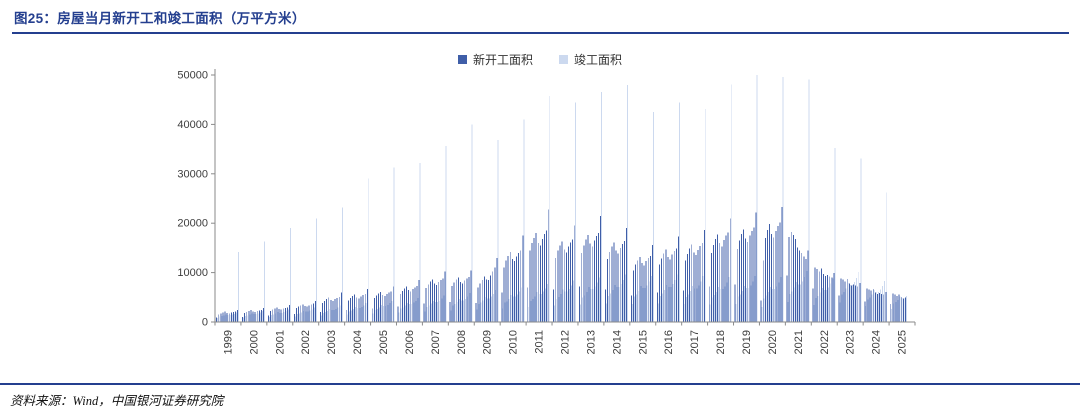  What do you see at coordinates (358, 342) in the screenshot?
I see `x-year-label: 2004` at bounding box center [358, 342].